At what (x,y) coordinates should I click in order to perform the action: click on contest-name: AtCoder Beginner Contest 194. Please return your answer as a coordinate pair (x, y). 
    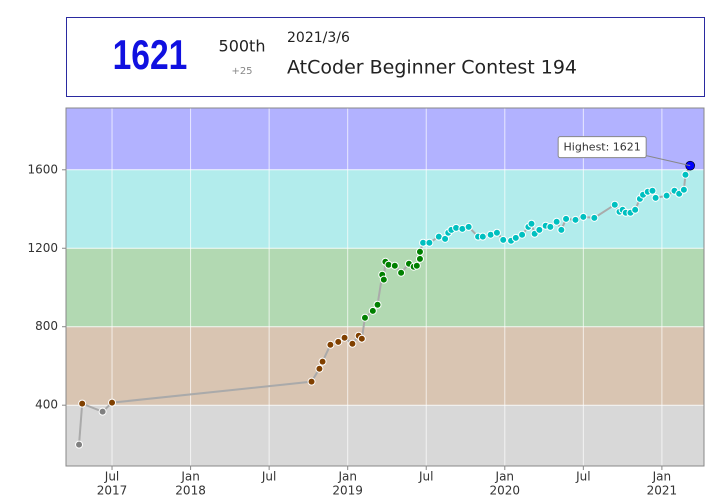
    Looking at the image, I should click on (432, 68).